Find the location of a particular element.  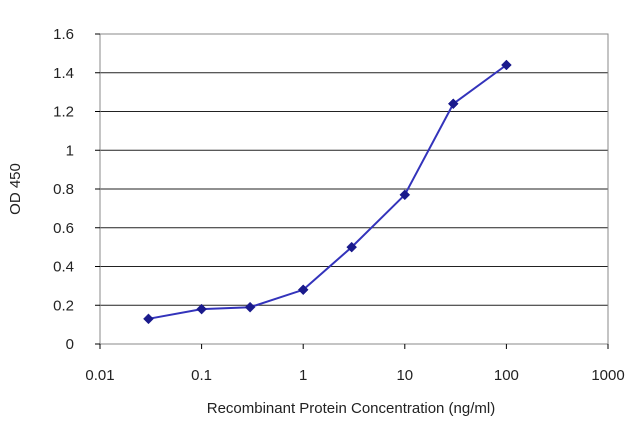

x-axis: 0.01 0.1 1 10 100 1000 is located at coordinates (355, 364).